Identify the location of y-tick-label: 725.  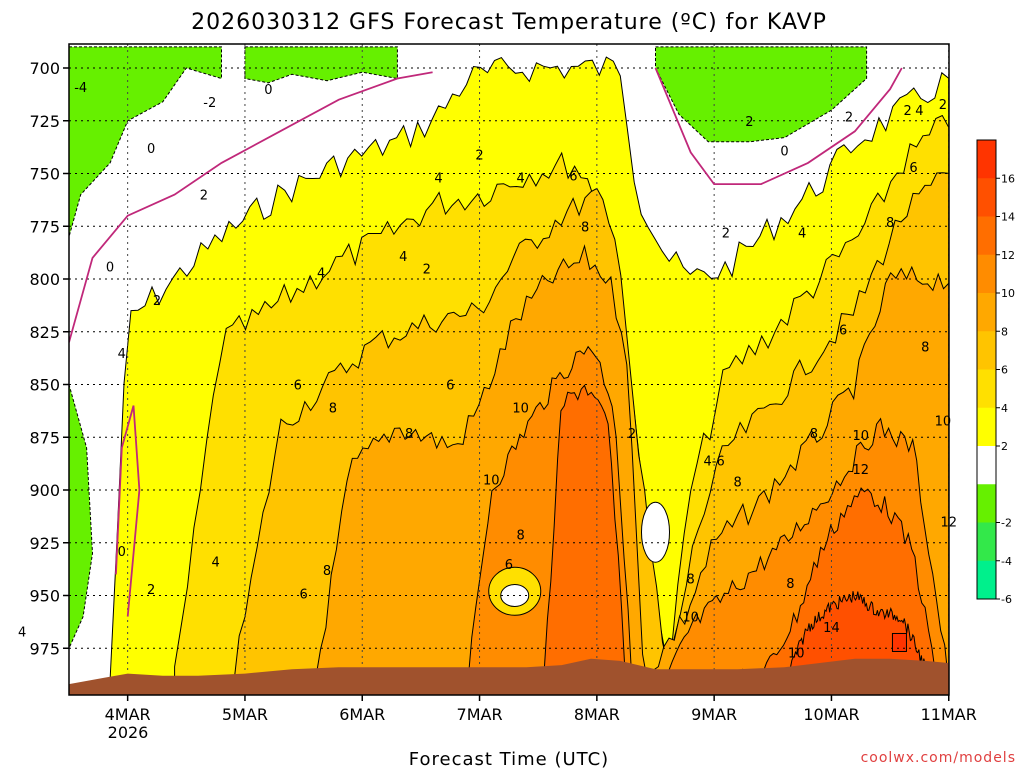
(44, 121).